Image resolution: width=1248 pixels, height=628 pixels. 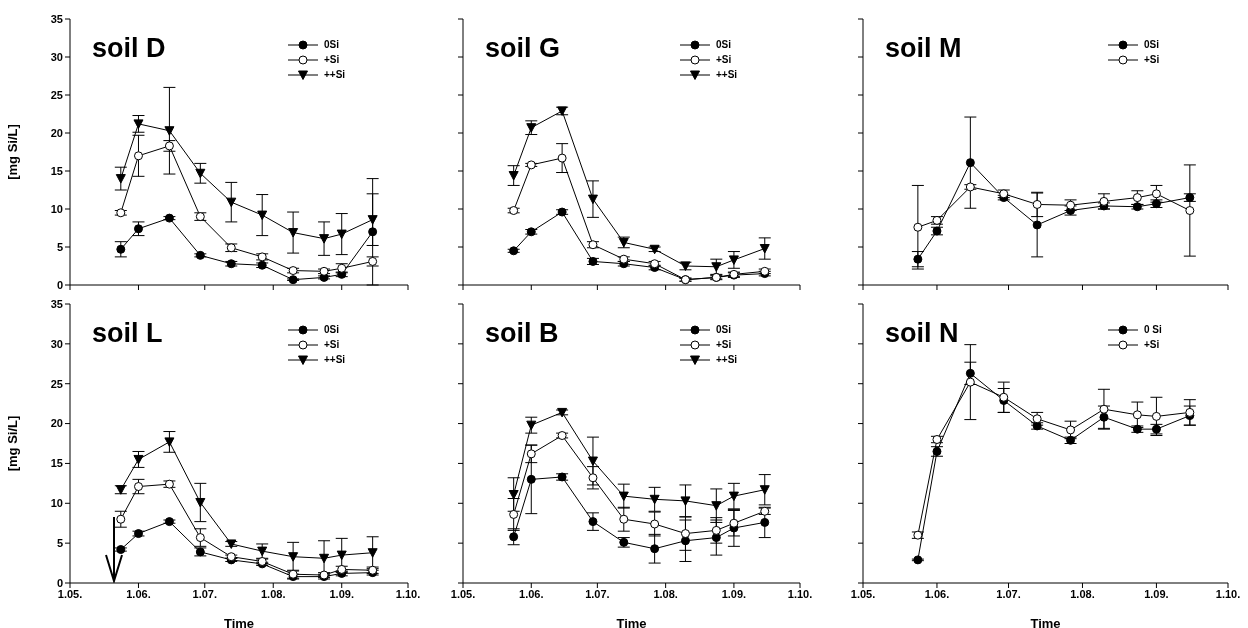 I want to click on text: soil D, so click(x=129, y=48).